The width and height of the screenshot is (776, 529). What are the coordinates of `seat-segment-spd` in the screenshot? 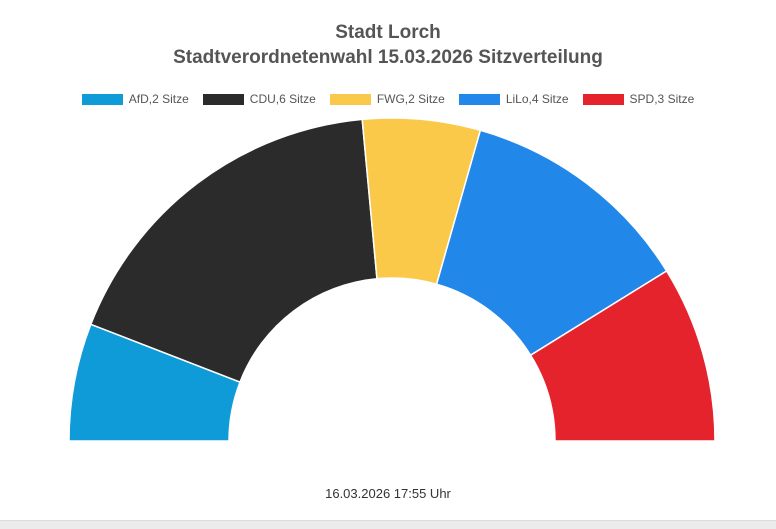 It's located at (622, 355).